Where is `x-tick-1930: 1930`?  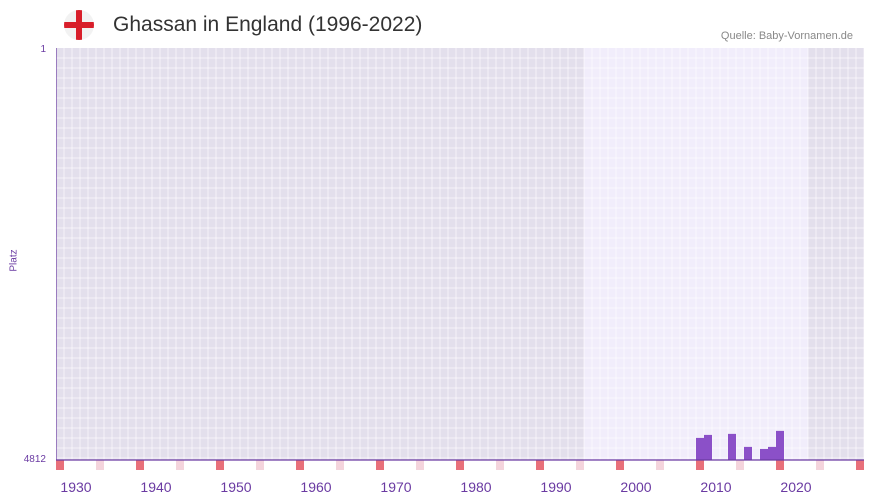 x-tick-1930: 1930 is located at coordinates (75, 487).